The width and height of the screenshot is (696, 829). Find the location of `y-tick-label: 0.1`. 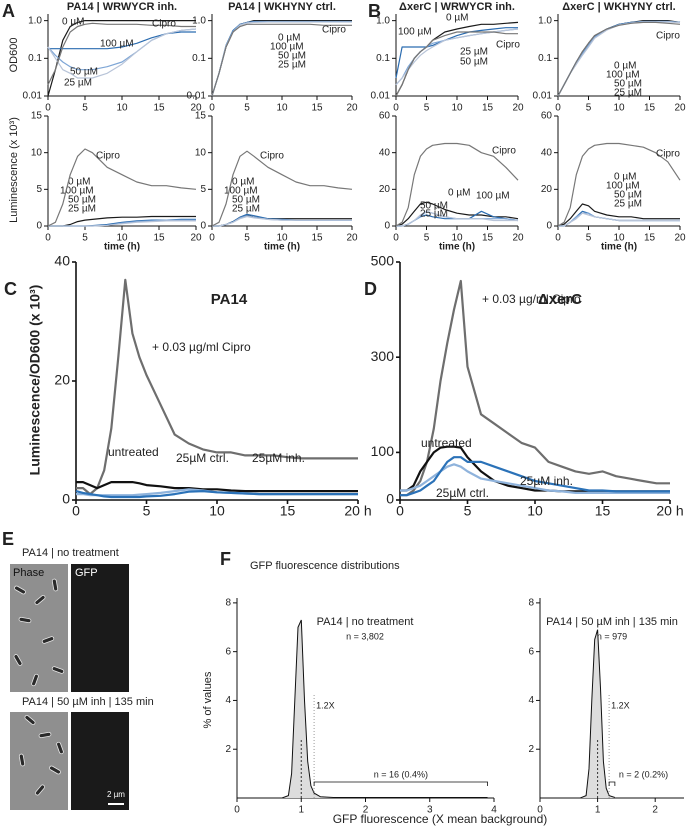

y-tick-label: 0.1 is located at coordinates (545, 58).